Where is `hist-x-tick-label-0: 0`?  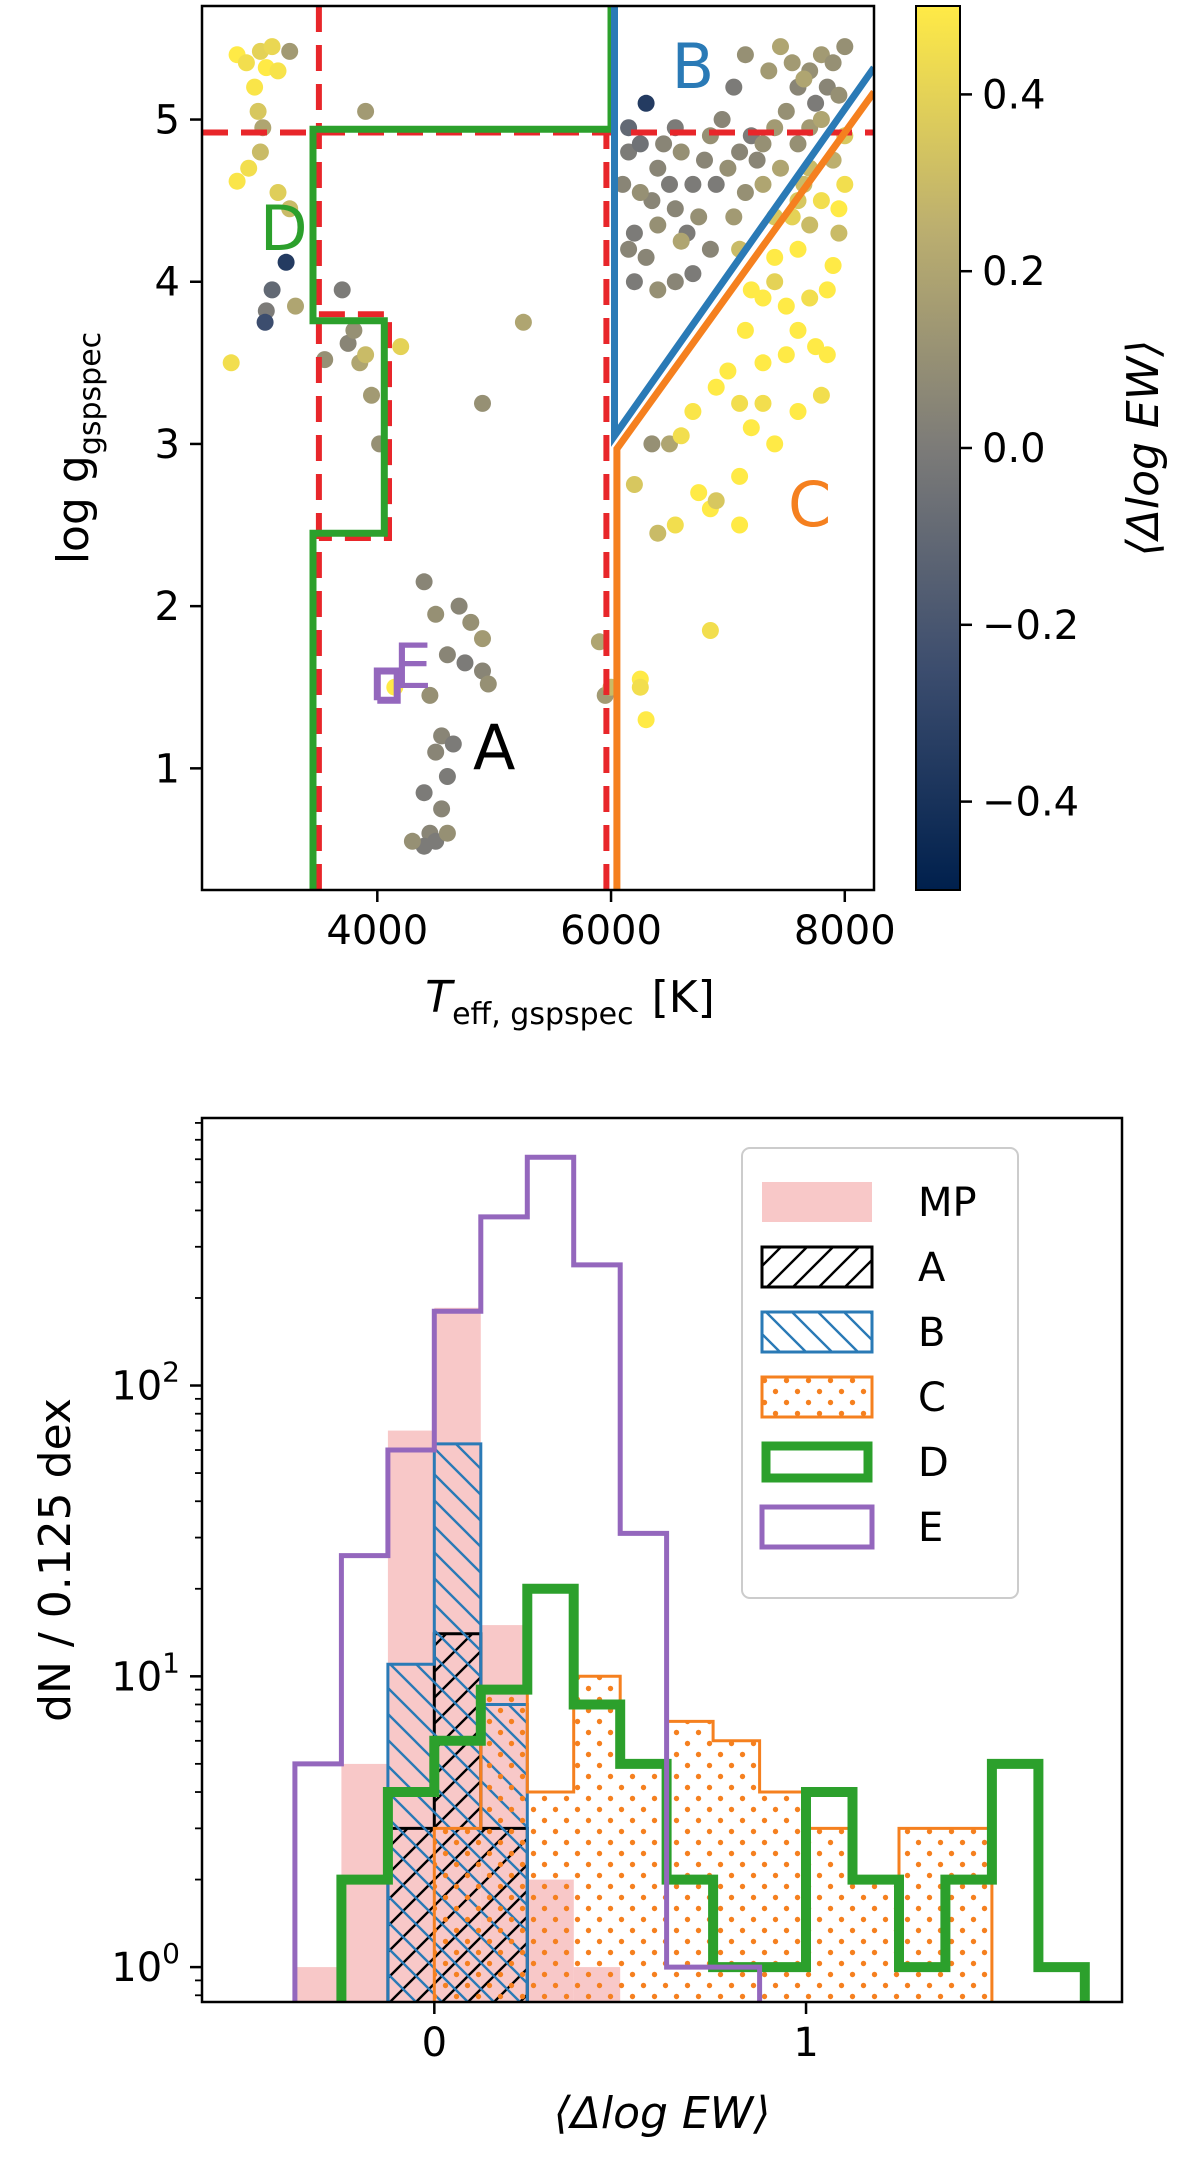
hist-x-tick-label-0: 0 is located at coordinates (434, 2043).